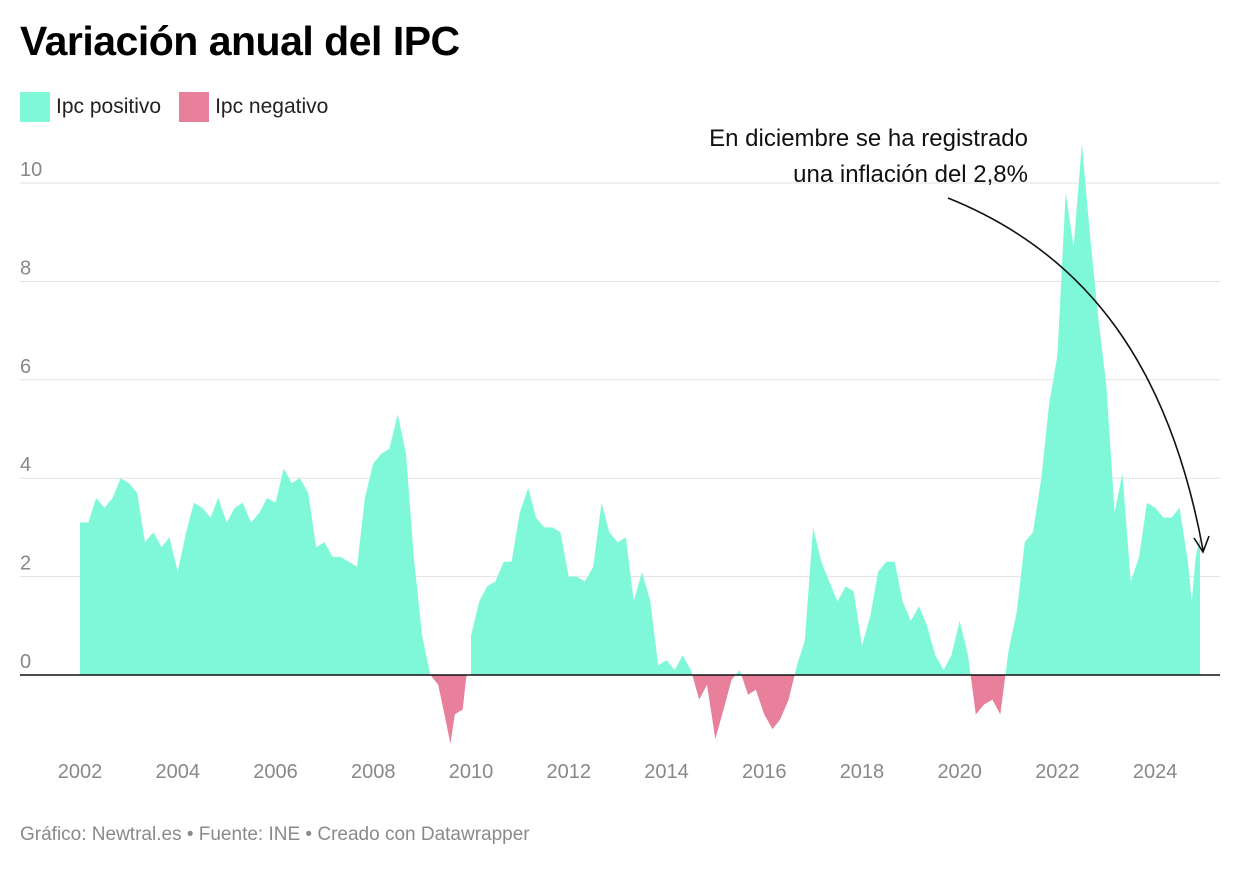 Image resolution: width=1240 pixels, height=872 pixels. Describe the element at coordinates (862, 772) in the screenshot. I see `x-tick-label: 2018` at that location.